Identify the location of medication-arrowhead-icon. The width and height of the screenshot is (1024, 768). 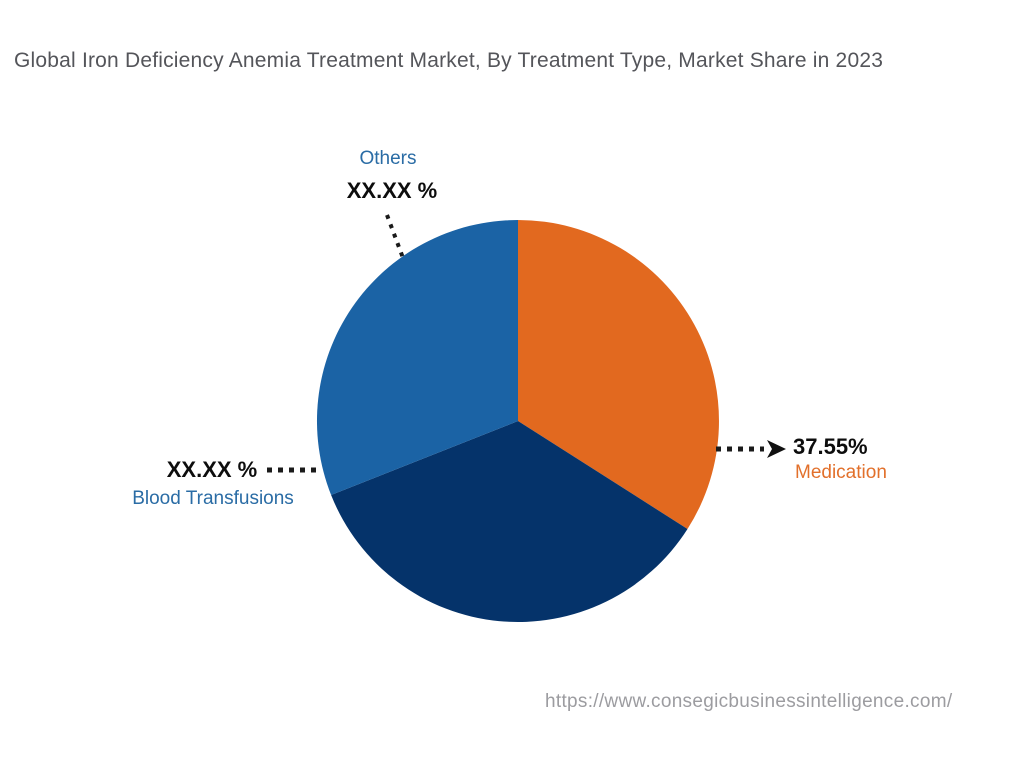
(776, 449).